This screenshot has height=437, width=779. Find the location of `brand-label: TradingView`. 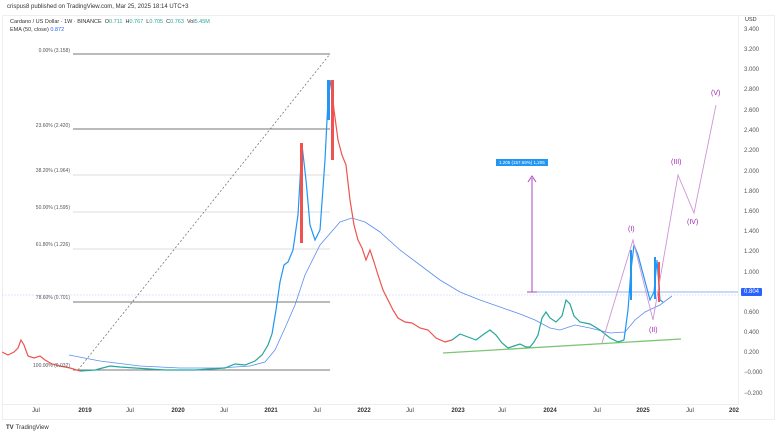

brand-label: TradingView is located at coordinates (32, 428).